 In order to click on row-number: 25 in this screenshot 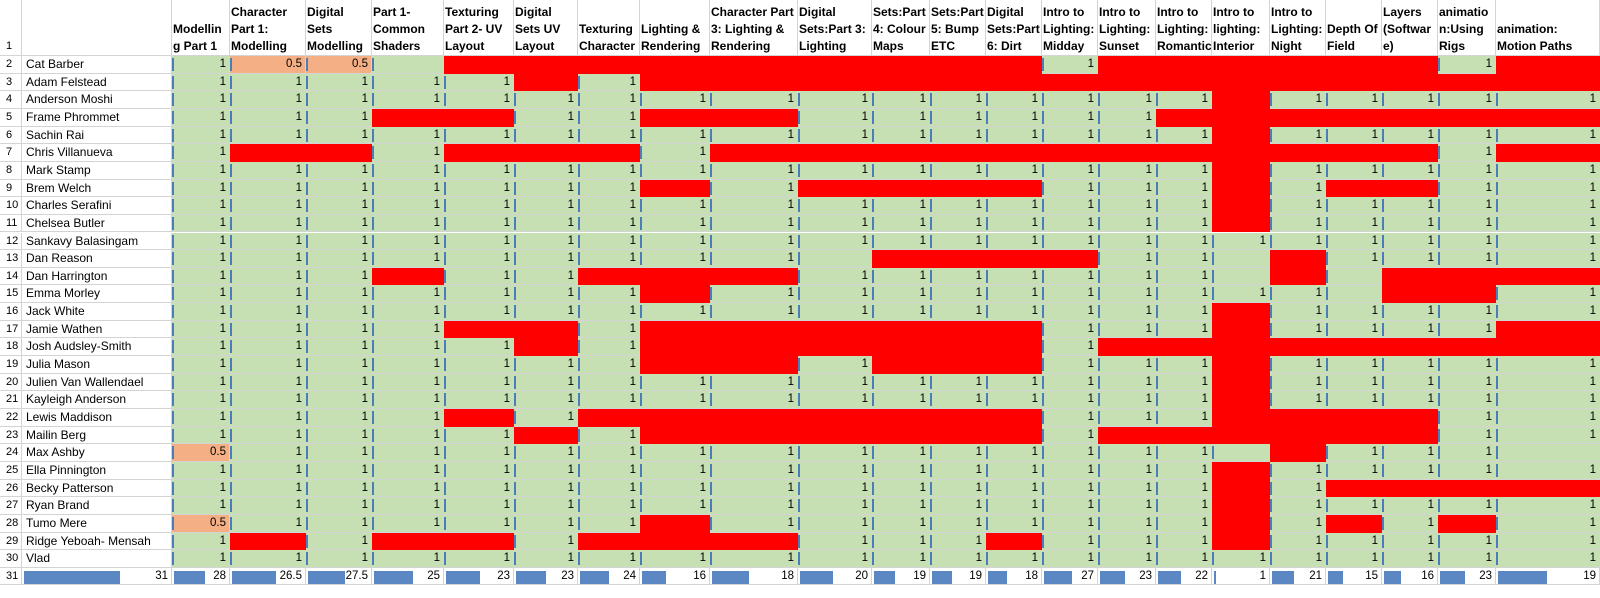, I will do `click(11, 470)`.